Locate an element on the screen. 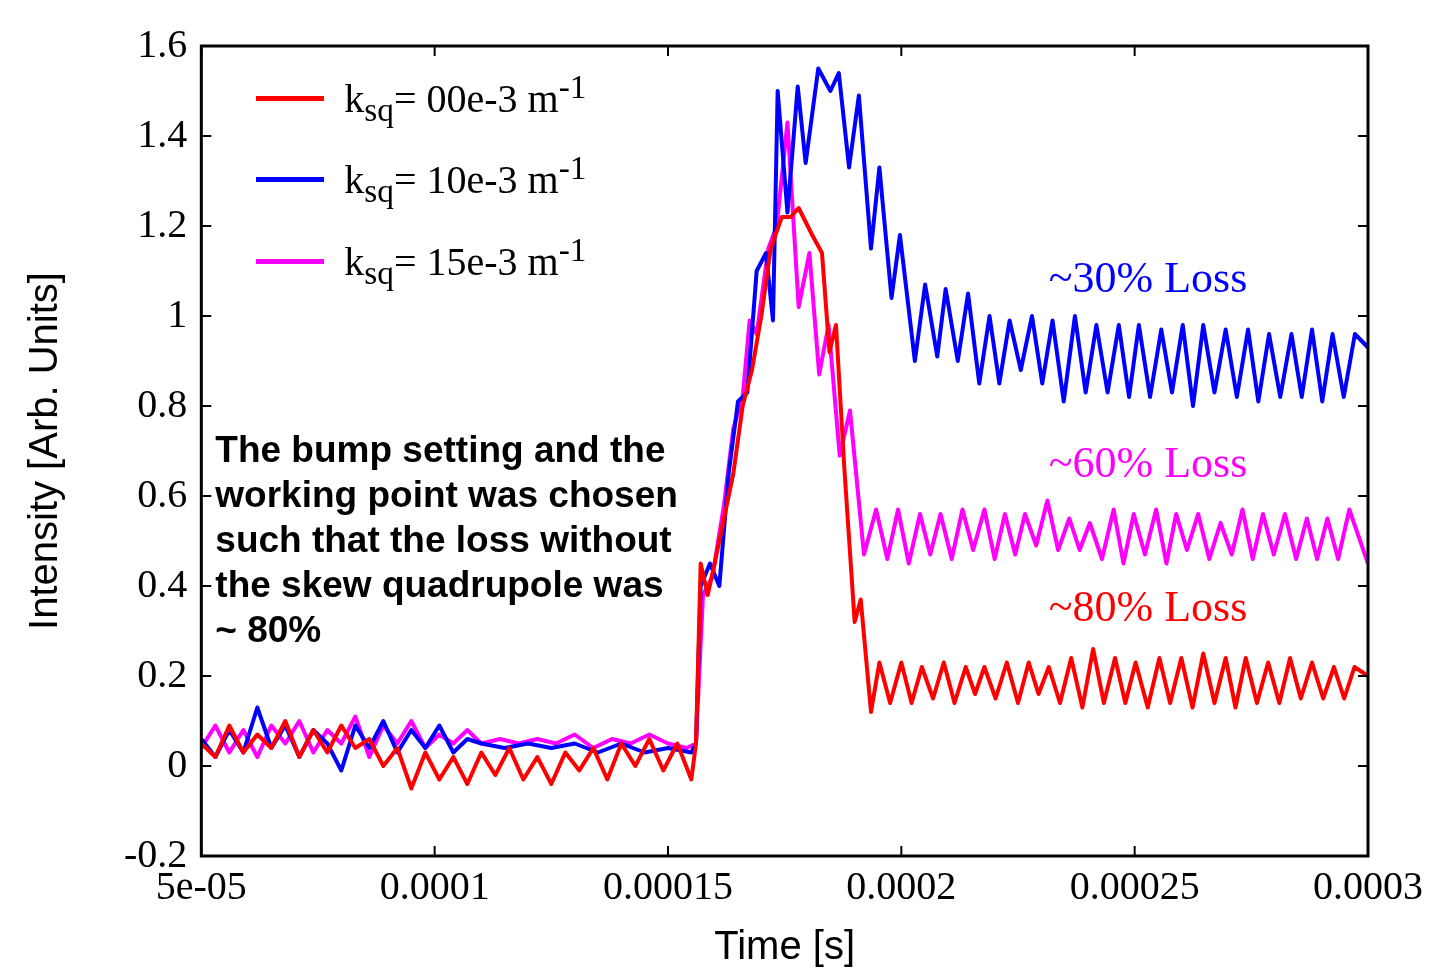  annotation: ~80% Loss is located at coordinates (1148, 605).